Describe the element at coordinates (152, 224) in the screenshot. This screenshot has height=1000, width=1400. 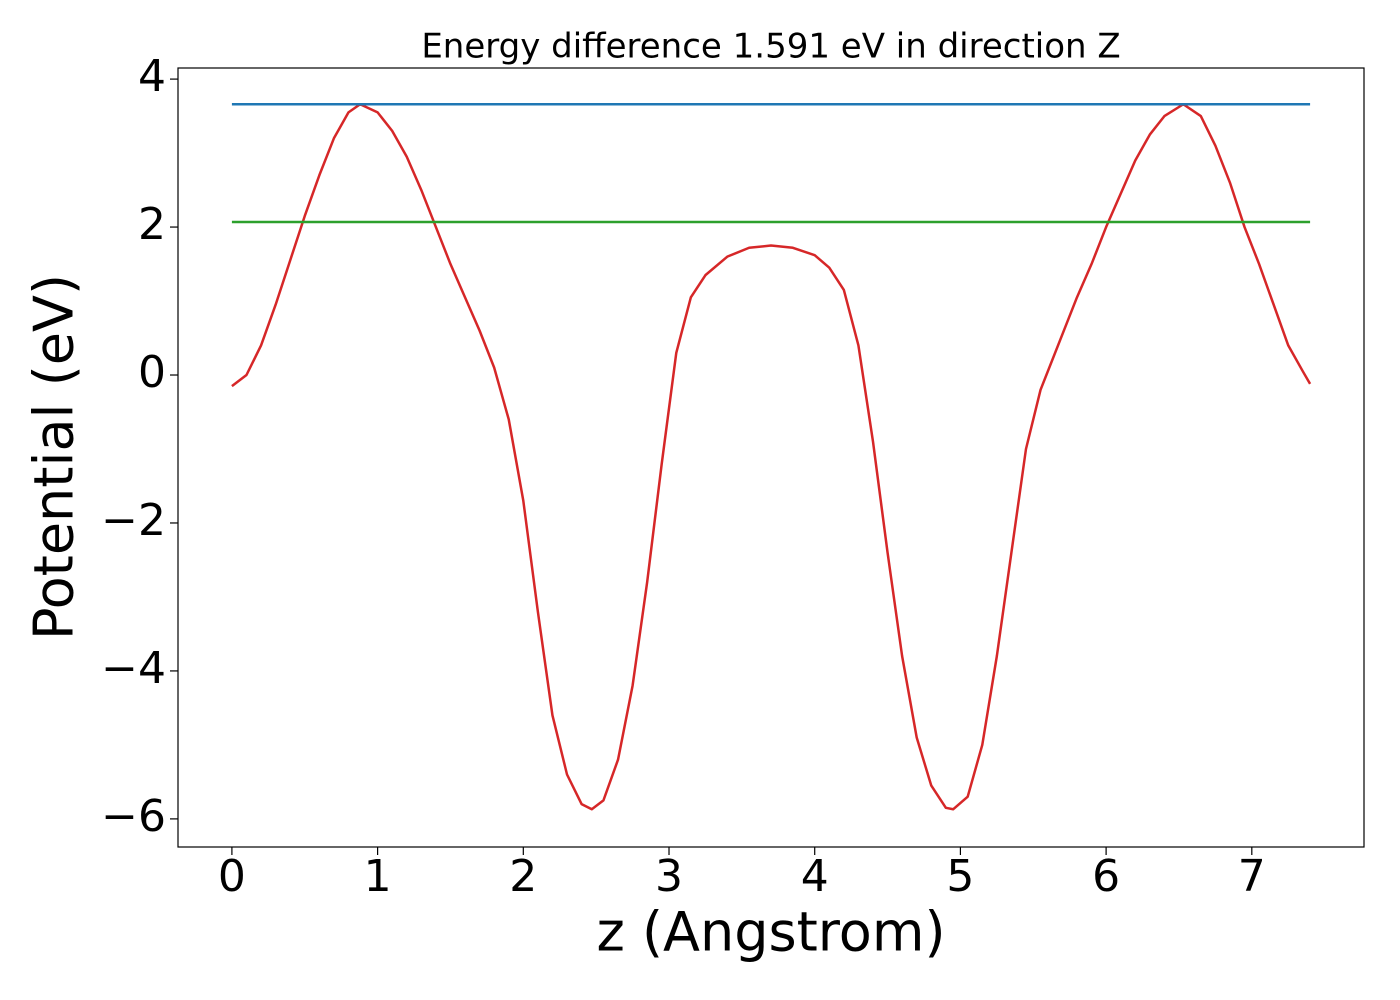
I see `y-tick-label: 2` at that location.